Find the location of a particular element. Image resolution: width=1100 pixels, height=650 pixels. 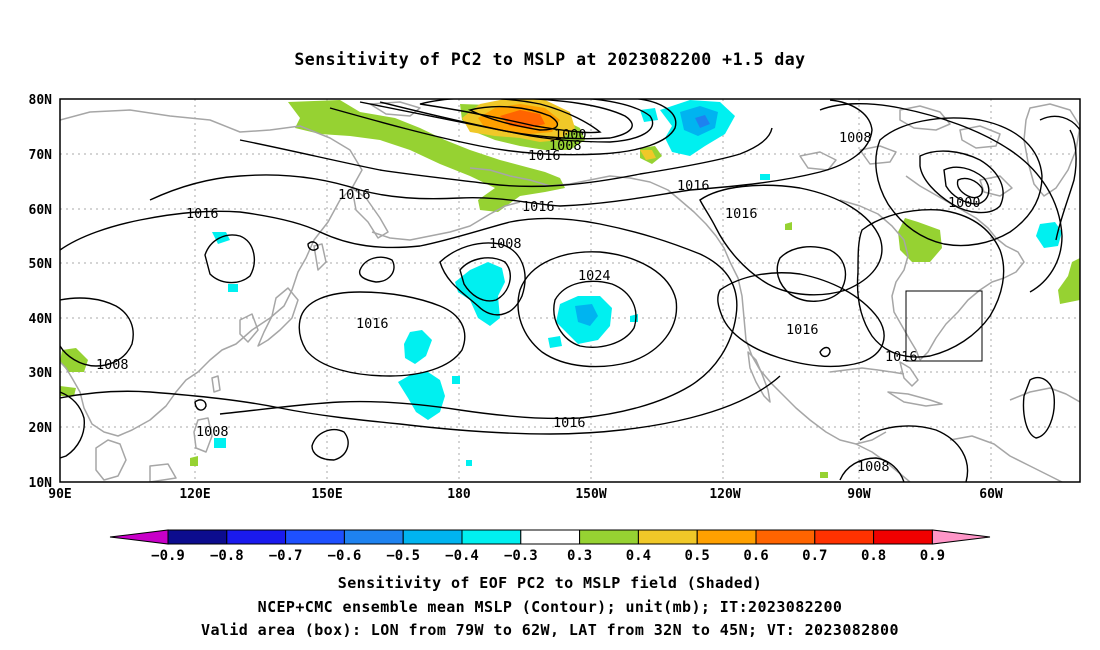

lat-tick-label: 20N is located at coordinates (41, 428).